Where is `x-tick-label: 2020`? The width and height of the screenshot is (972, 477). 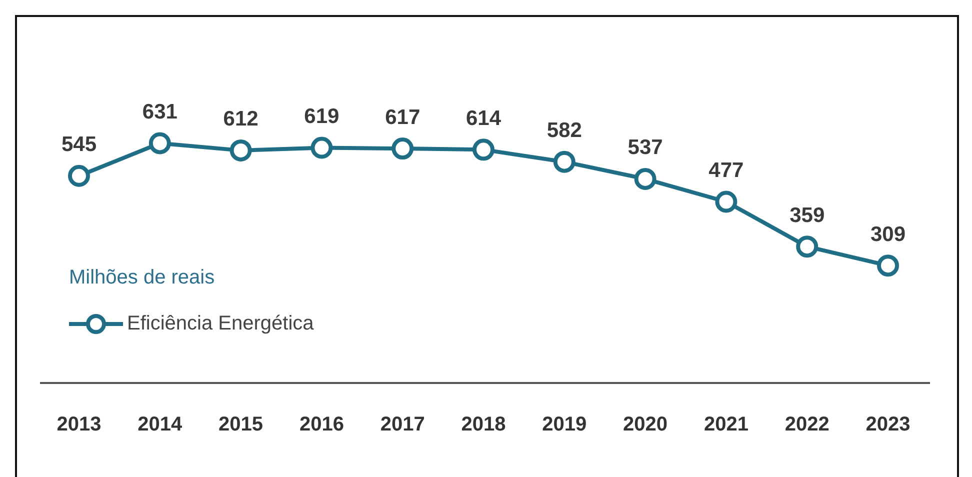
x-tick-label: 2020 is located at coordinates (645, 425).